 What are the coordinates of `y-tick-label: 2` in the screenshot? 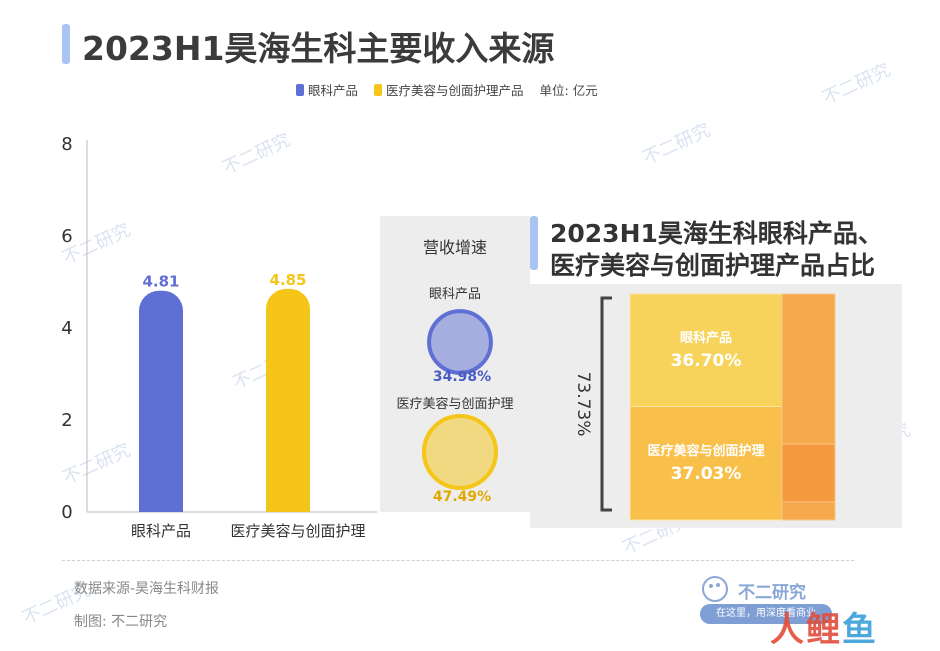 It's located at (66, 420).